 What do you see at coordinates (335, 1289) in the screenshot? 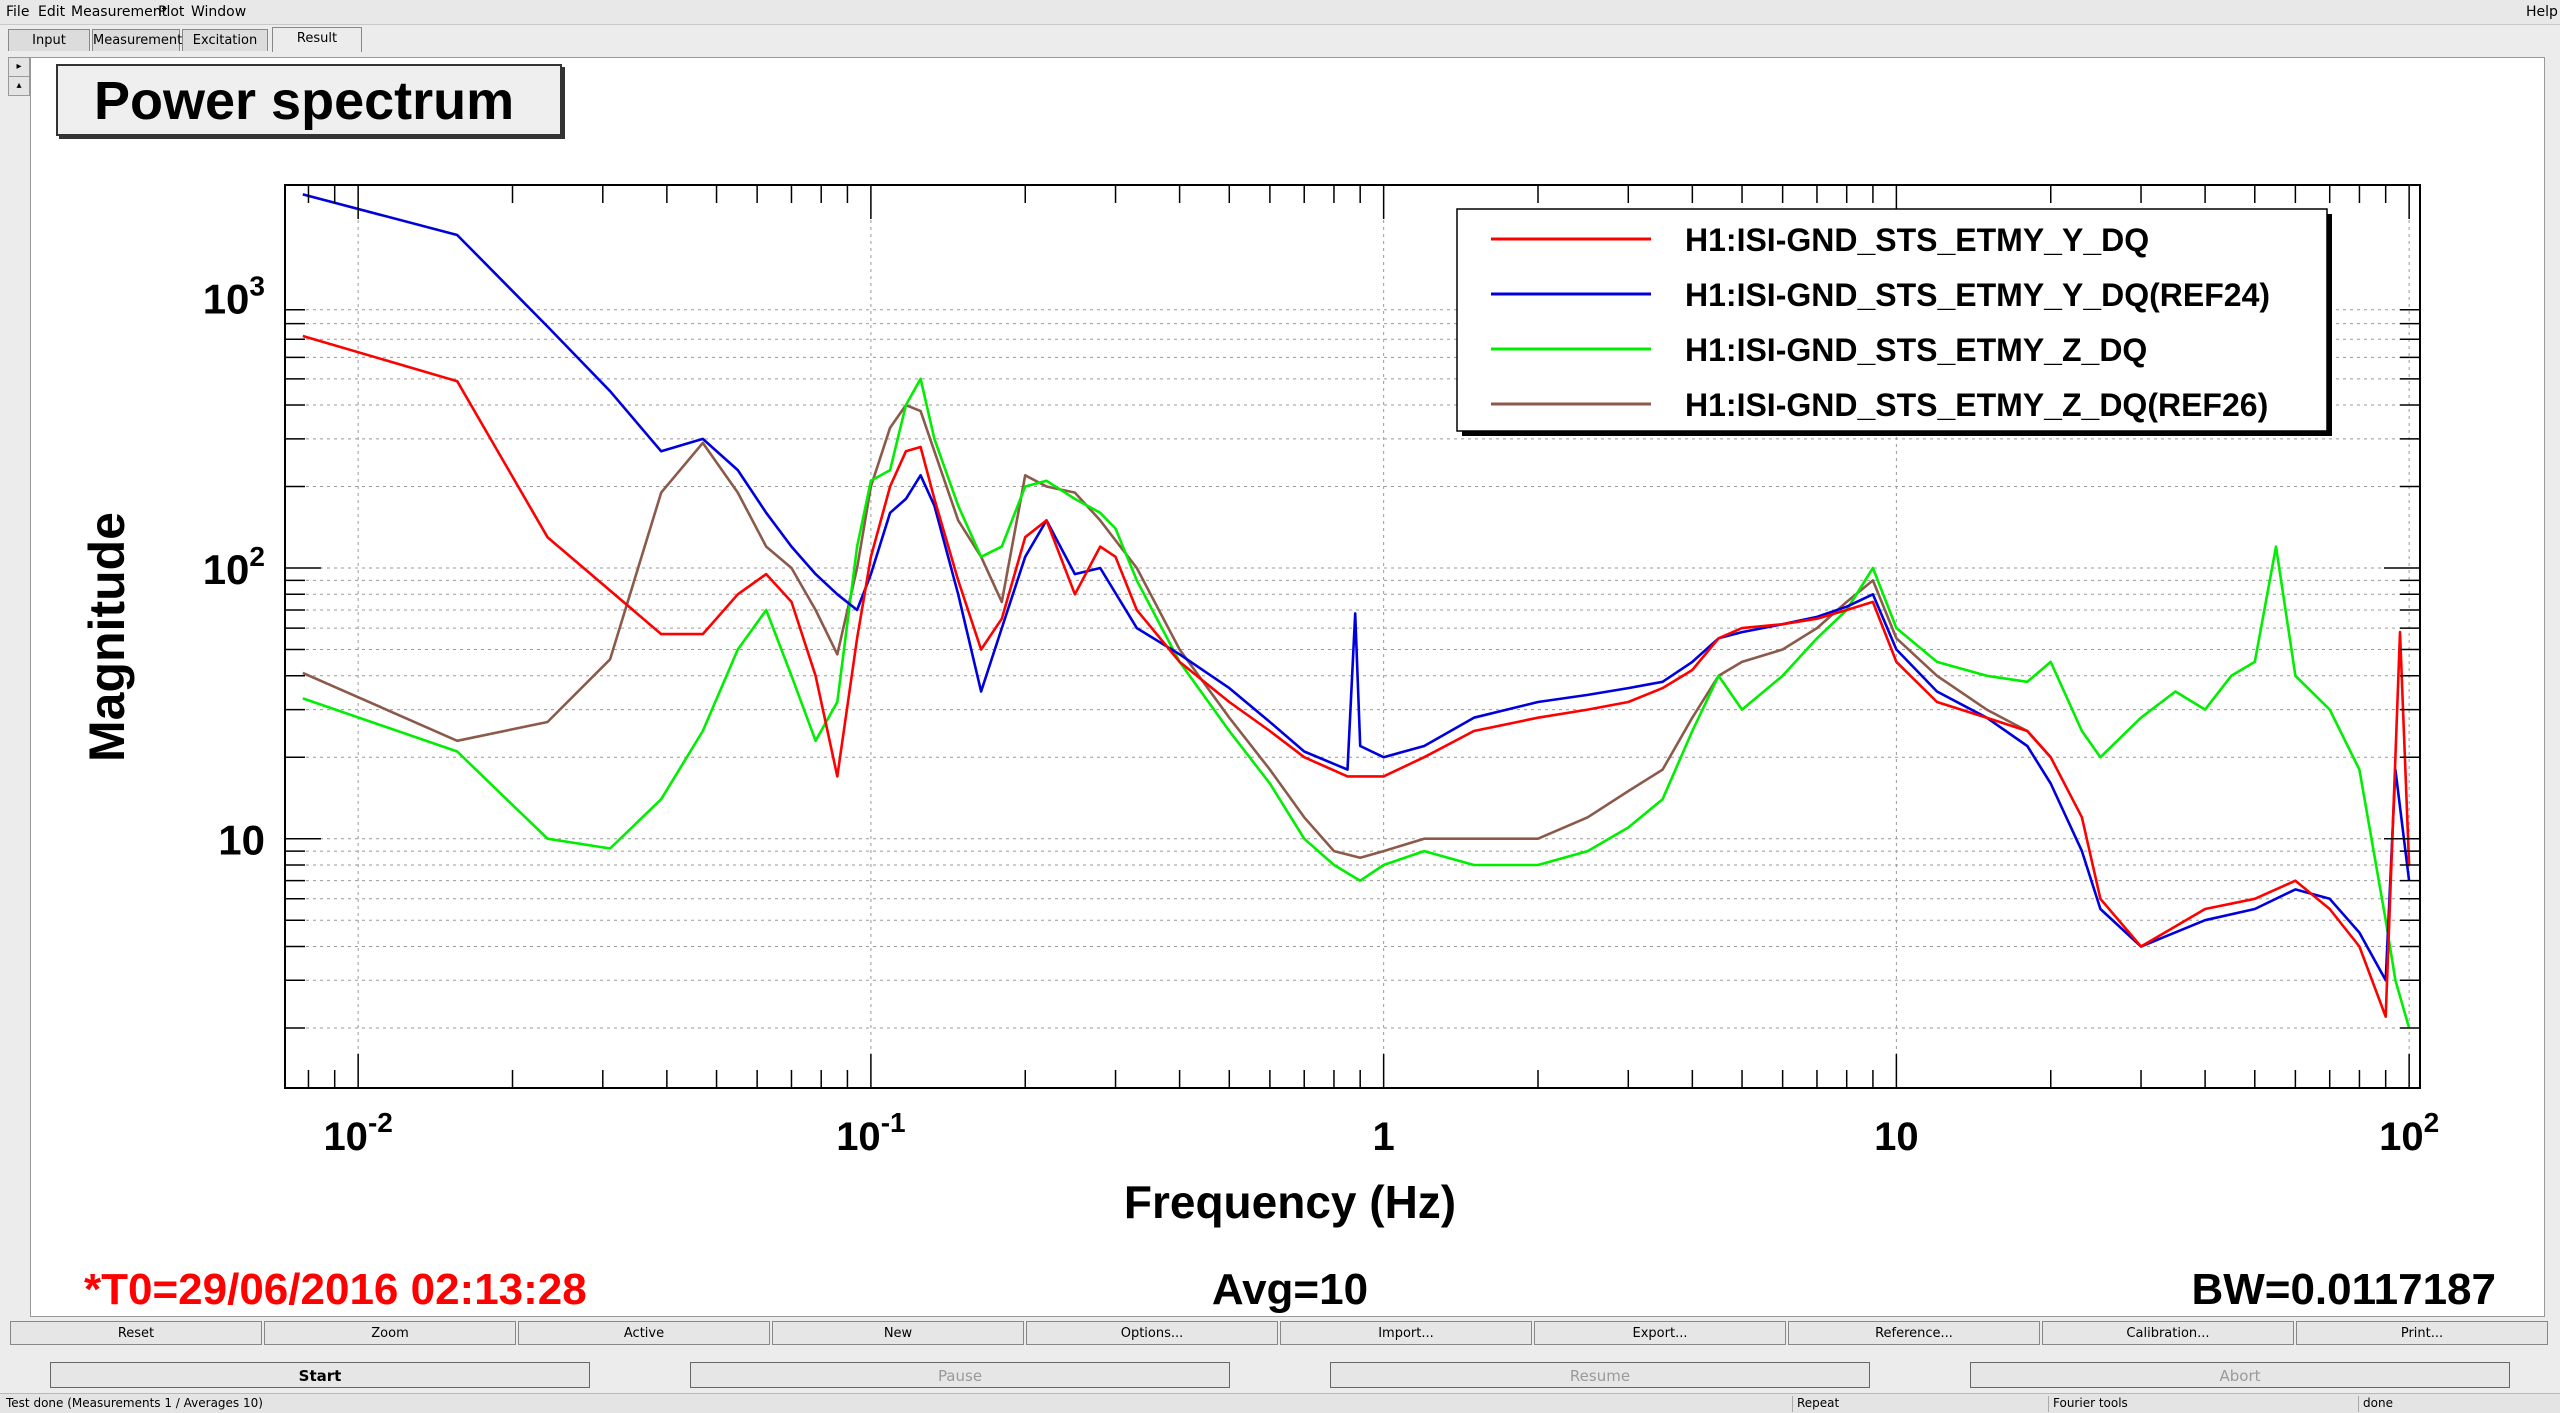
I see `t0-label: *T0=29/06/2016 02:13:28` at bounding box center [335, 1289].